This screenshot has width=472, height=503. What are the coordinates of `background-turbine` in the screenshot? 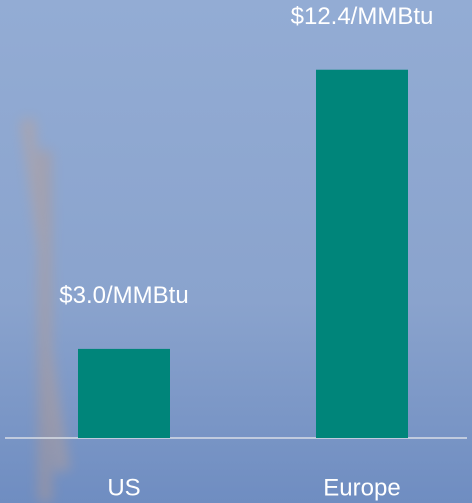 It's located at (45, 310).